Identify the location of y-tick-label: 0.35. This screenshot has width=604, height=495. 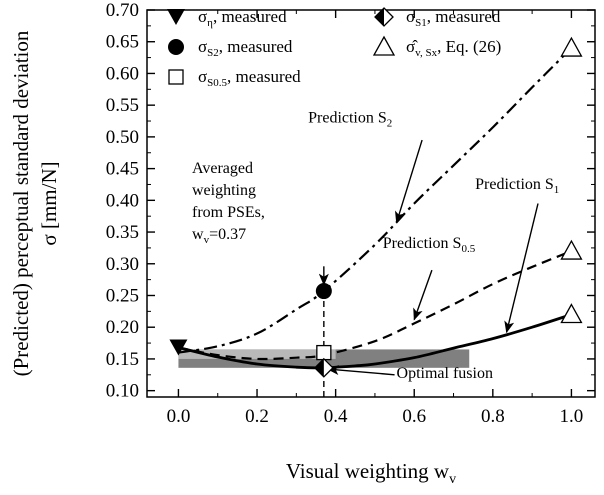
(122, 232).